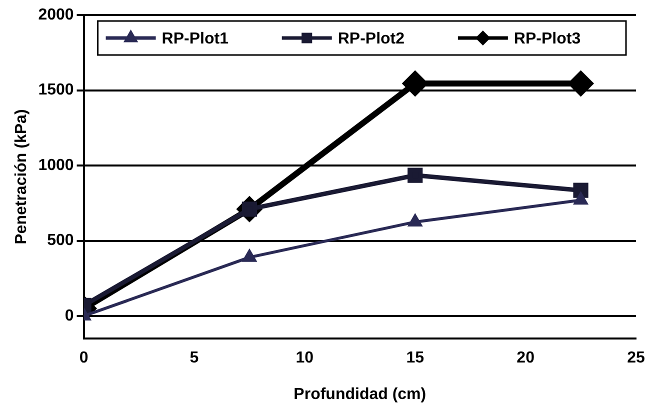 The image size is (666, 416). What do you see at coordinates (525, 358) in the screenshot?
I see `x-tick-label: 20` at bounding box center [525, 358].